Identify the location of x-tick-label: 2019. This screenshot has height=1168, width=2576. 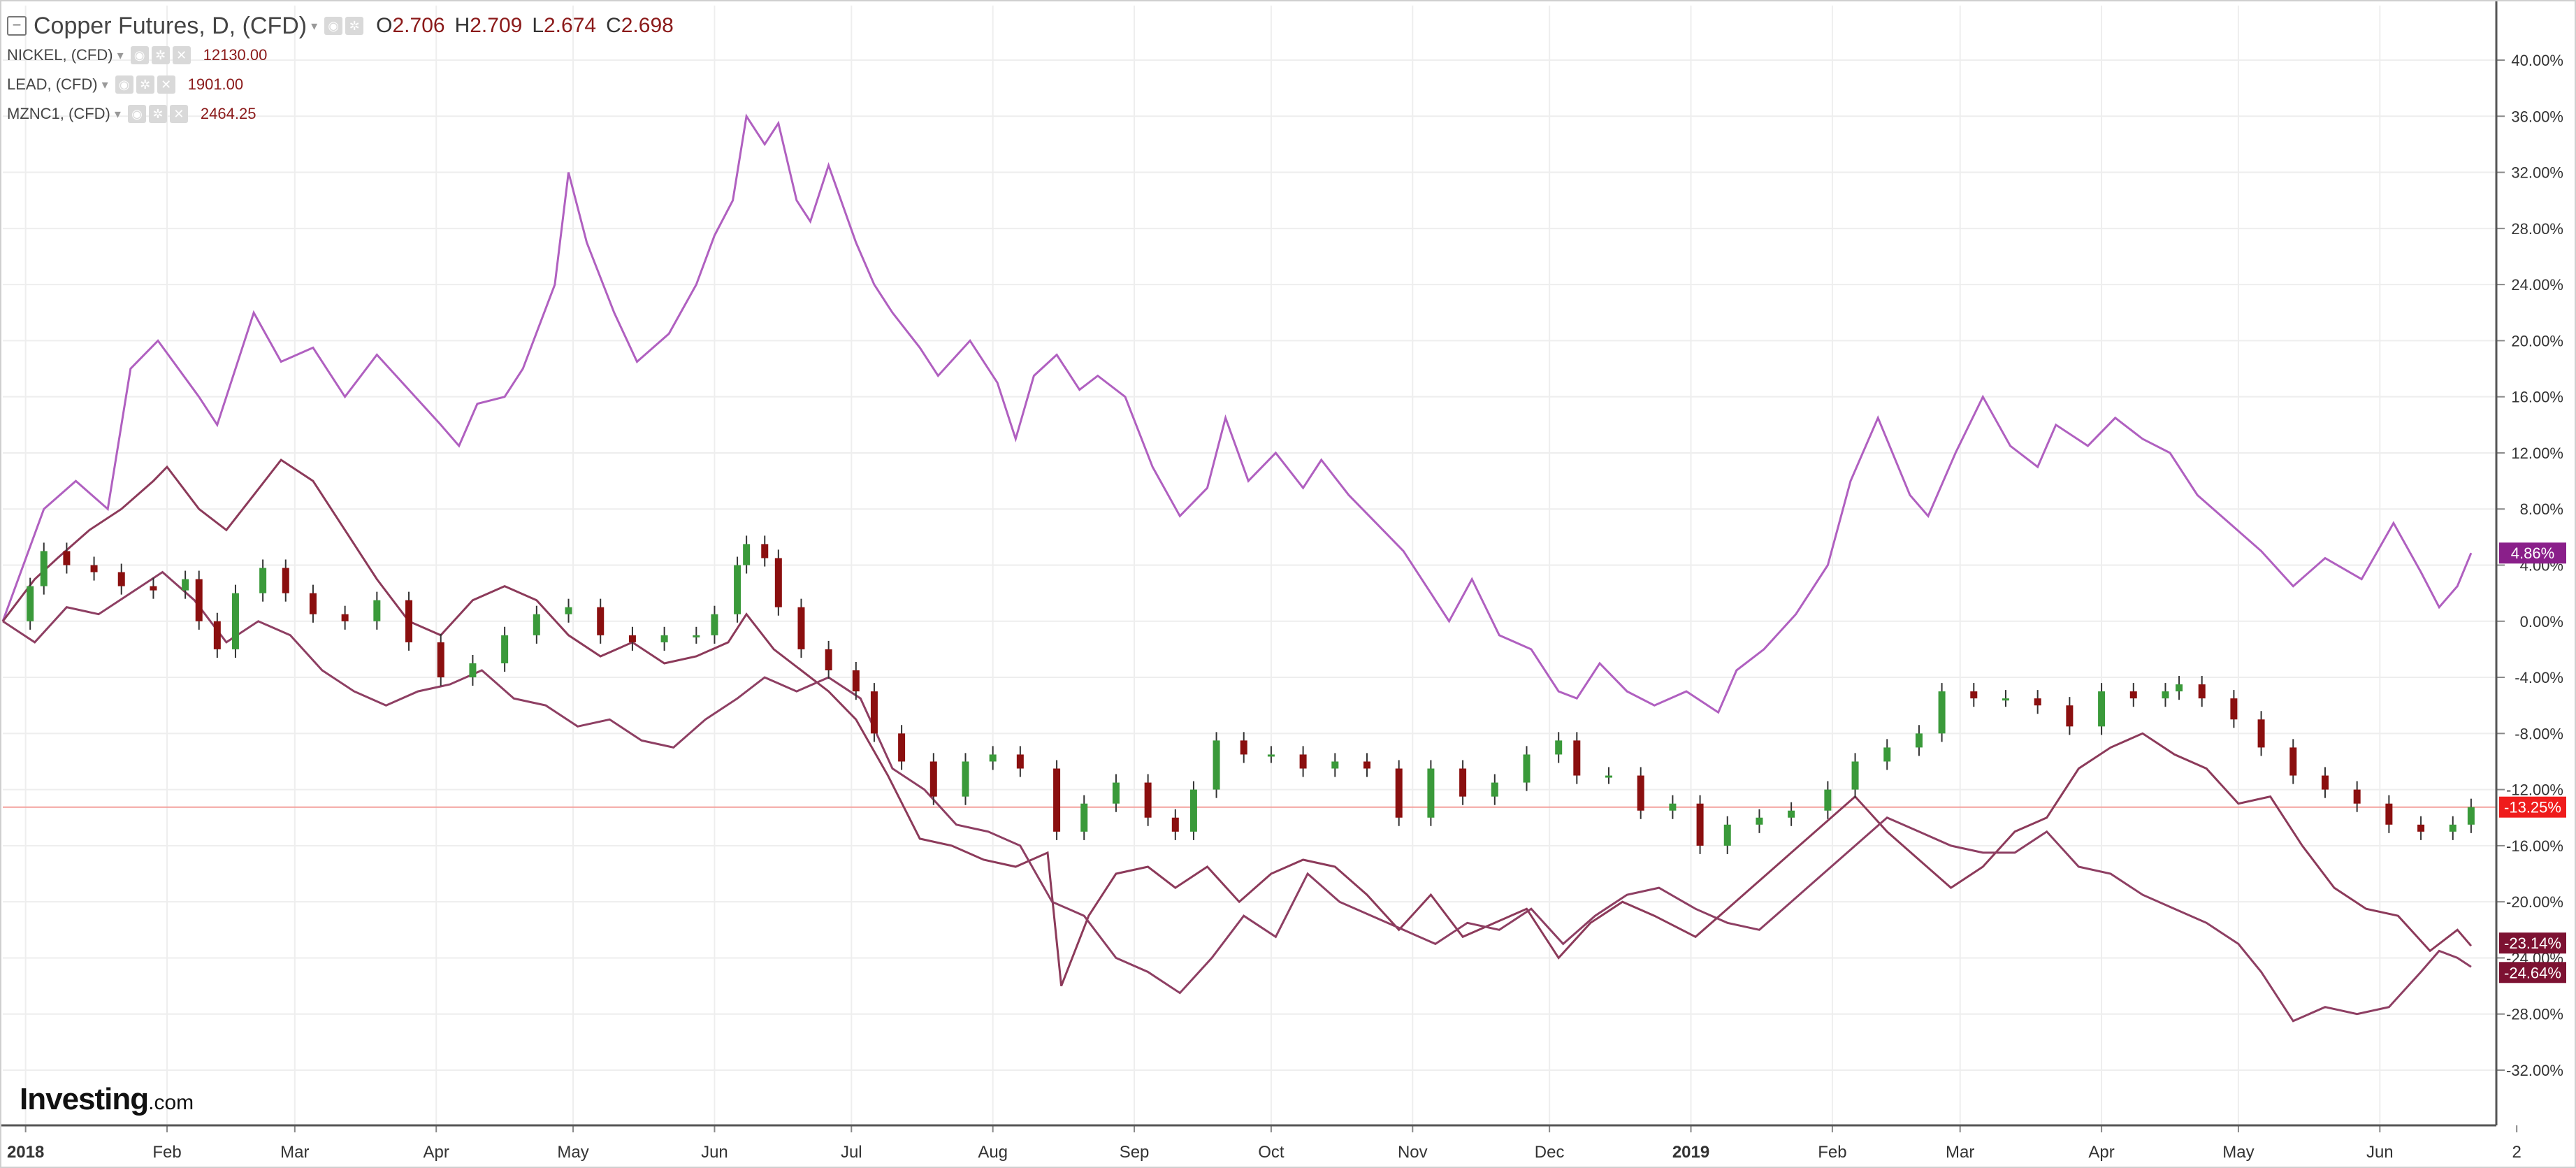
(1690, 1152).